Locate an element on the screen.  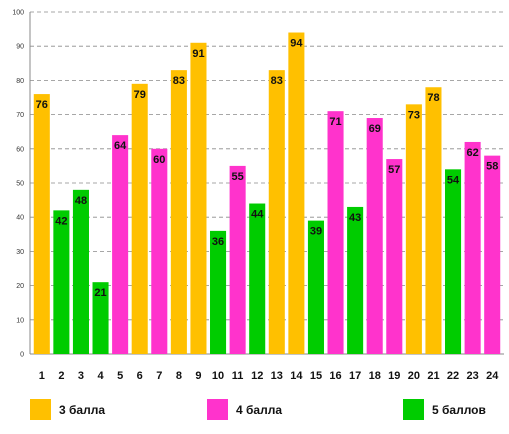
x-tick-label: 21 is located at coordinates (433, 376).